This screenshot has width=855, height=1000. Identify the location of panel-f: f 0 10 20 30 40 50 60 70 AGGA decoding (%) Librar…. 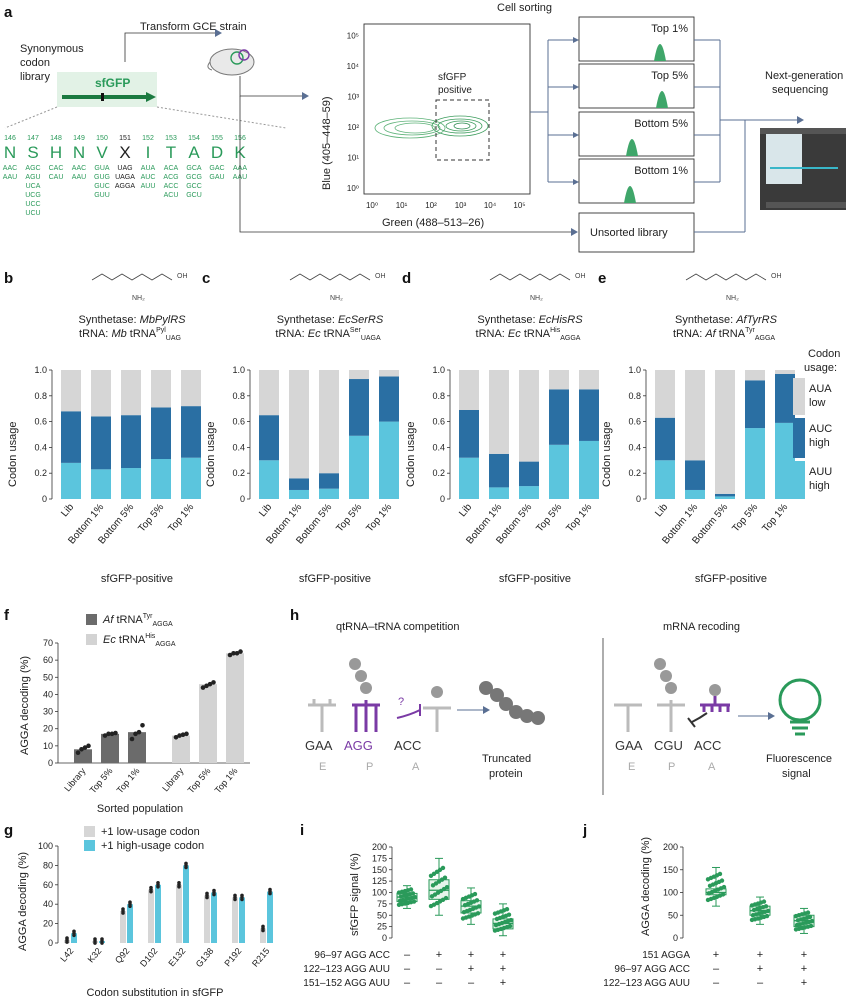
(127, 711).